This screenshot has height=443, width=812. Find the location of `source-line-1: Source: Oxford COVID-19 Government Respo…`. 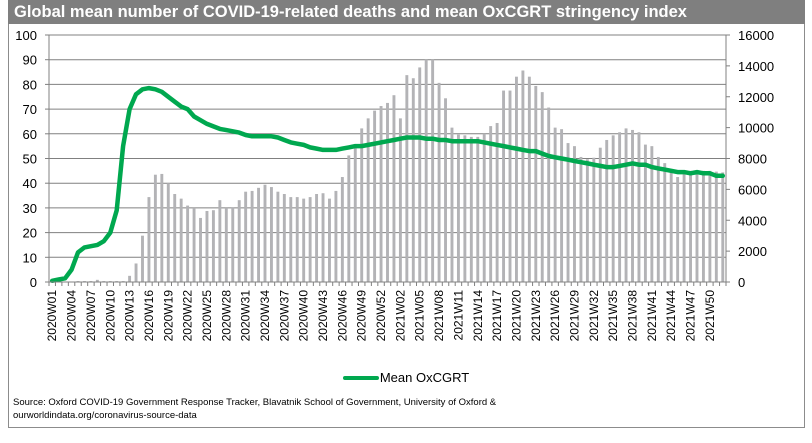

source-line-1: Source: Oxford COVID-19 Government Respo… is located at coordinates (255, 402).